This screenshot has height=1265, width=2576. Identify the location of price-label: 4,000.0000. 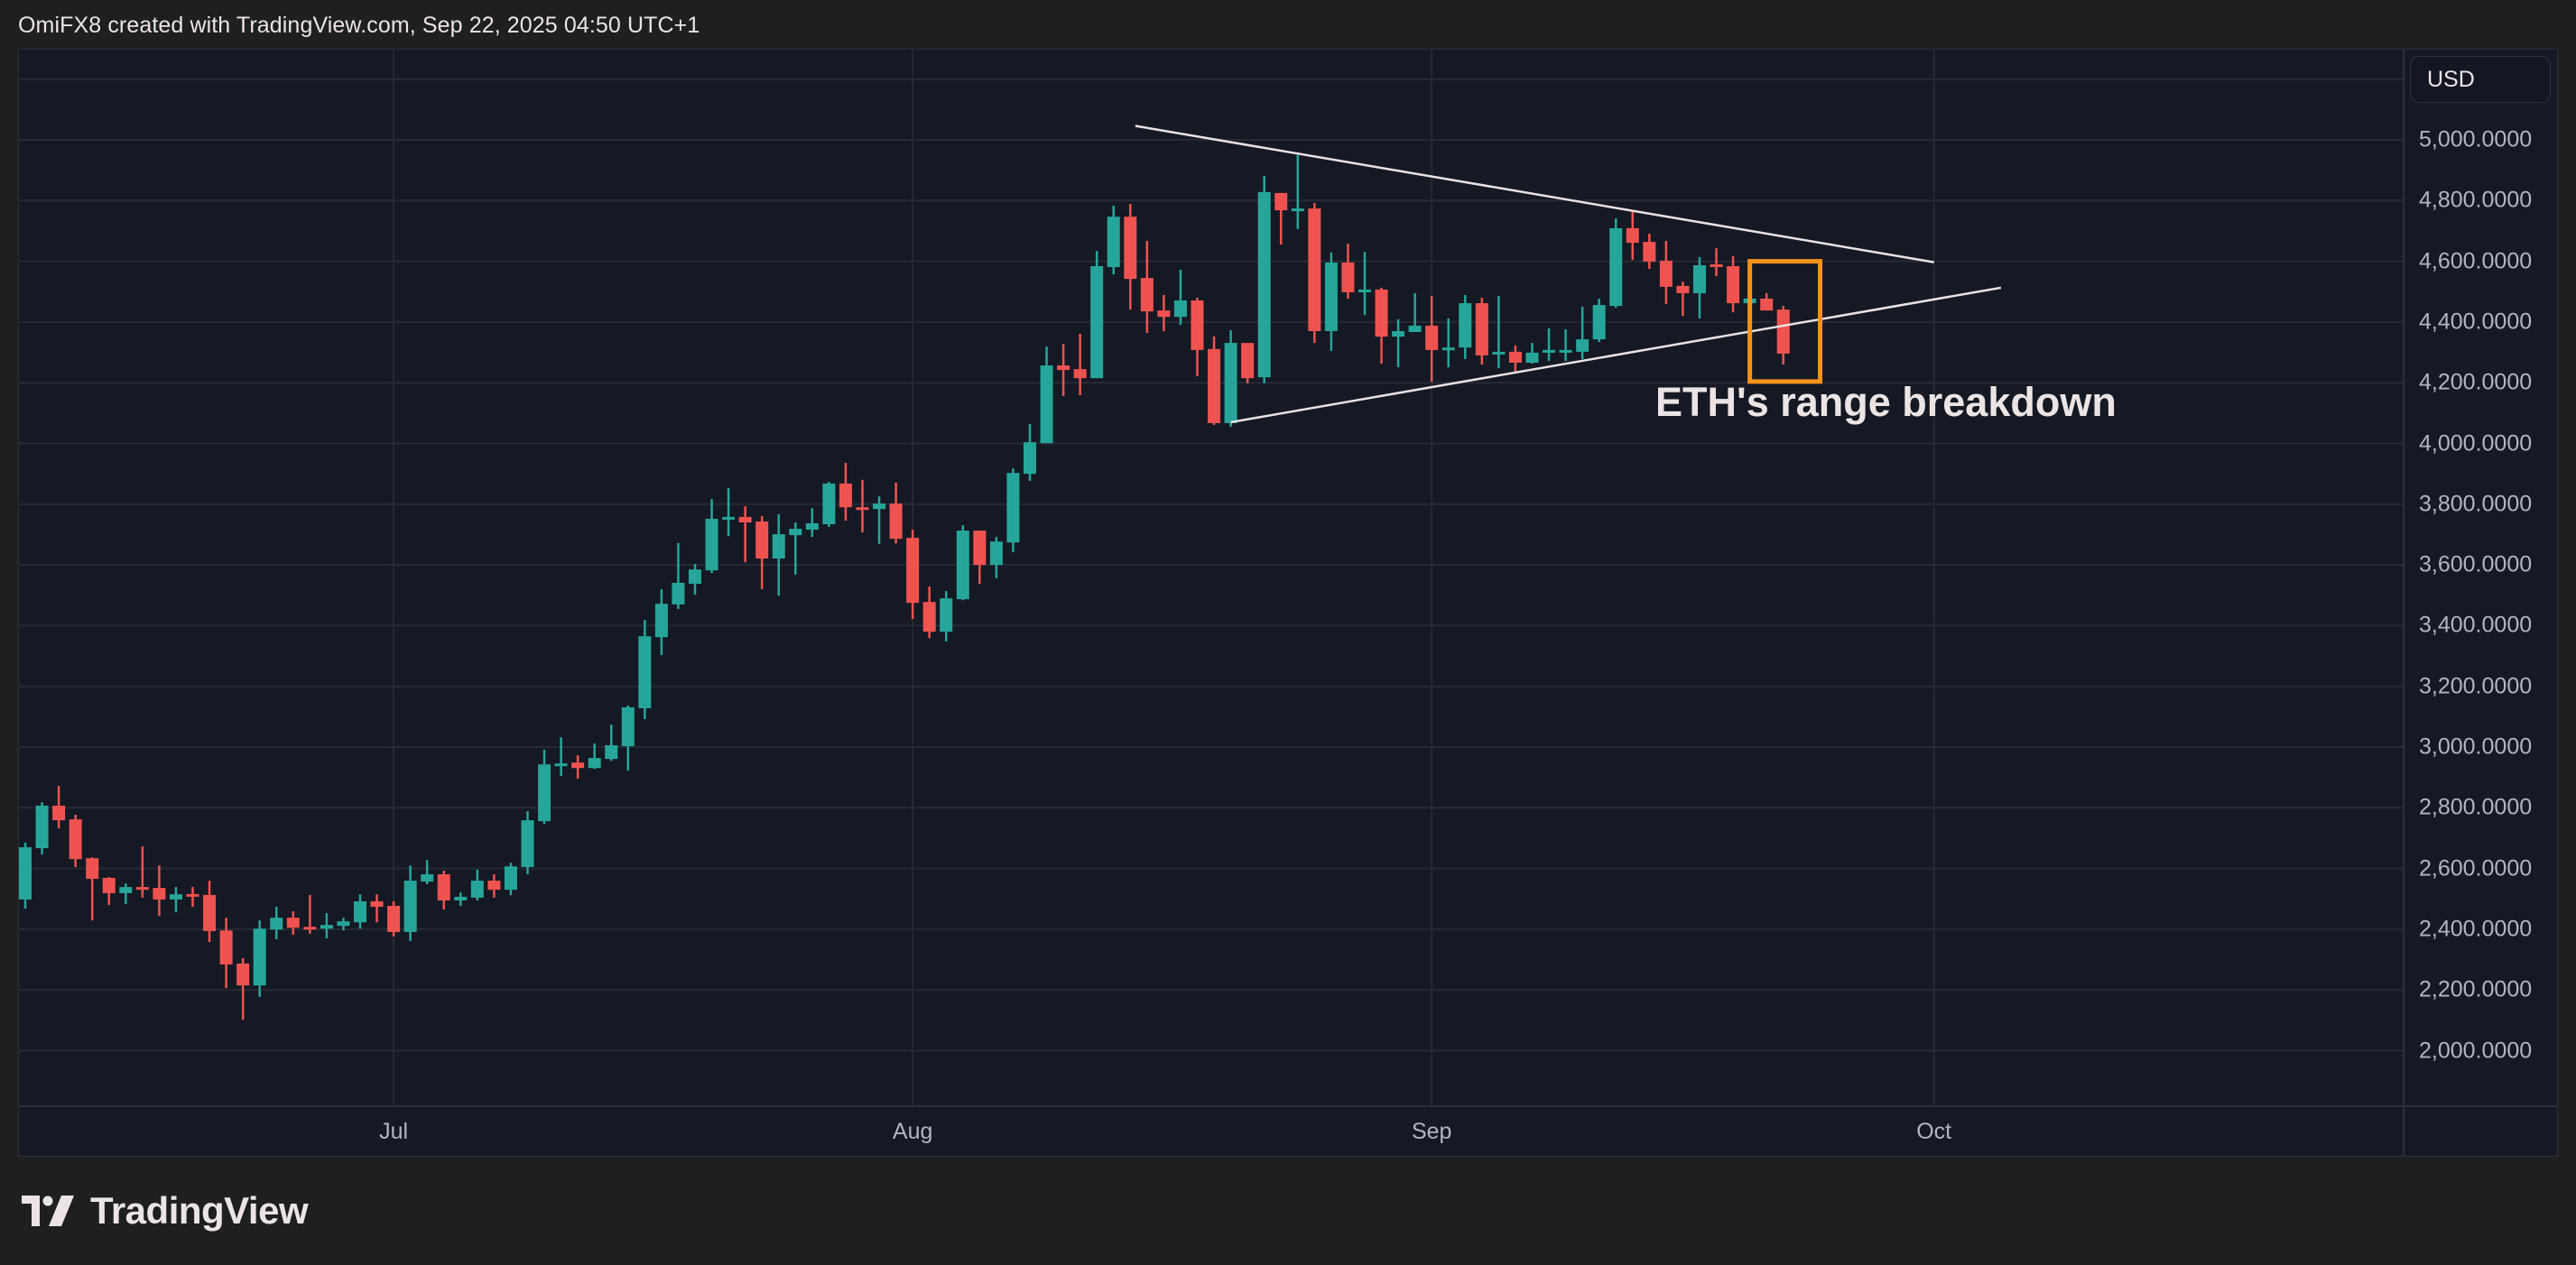
(2476, 443).